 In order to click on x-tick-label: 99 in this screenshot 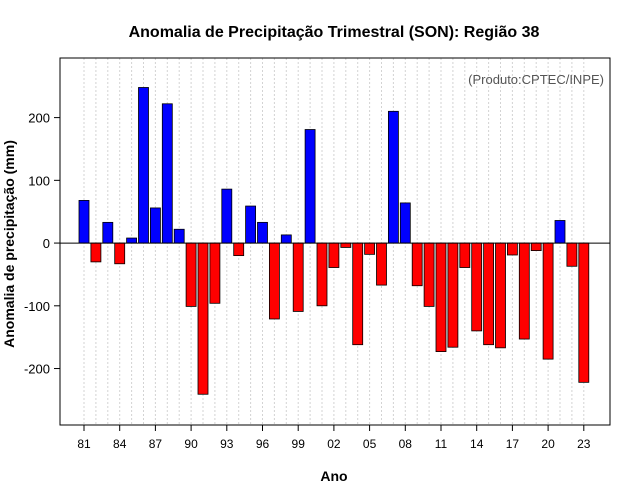, I will do `click(299, 444)`.